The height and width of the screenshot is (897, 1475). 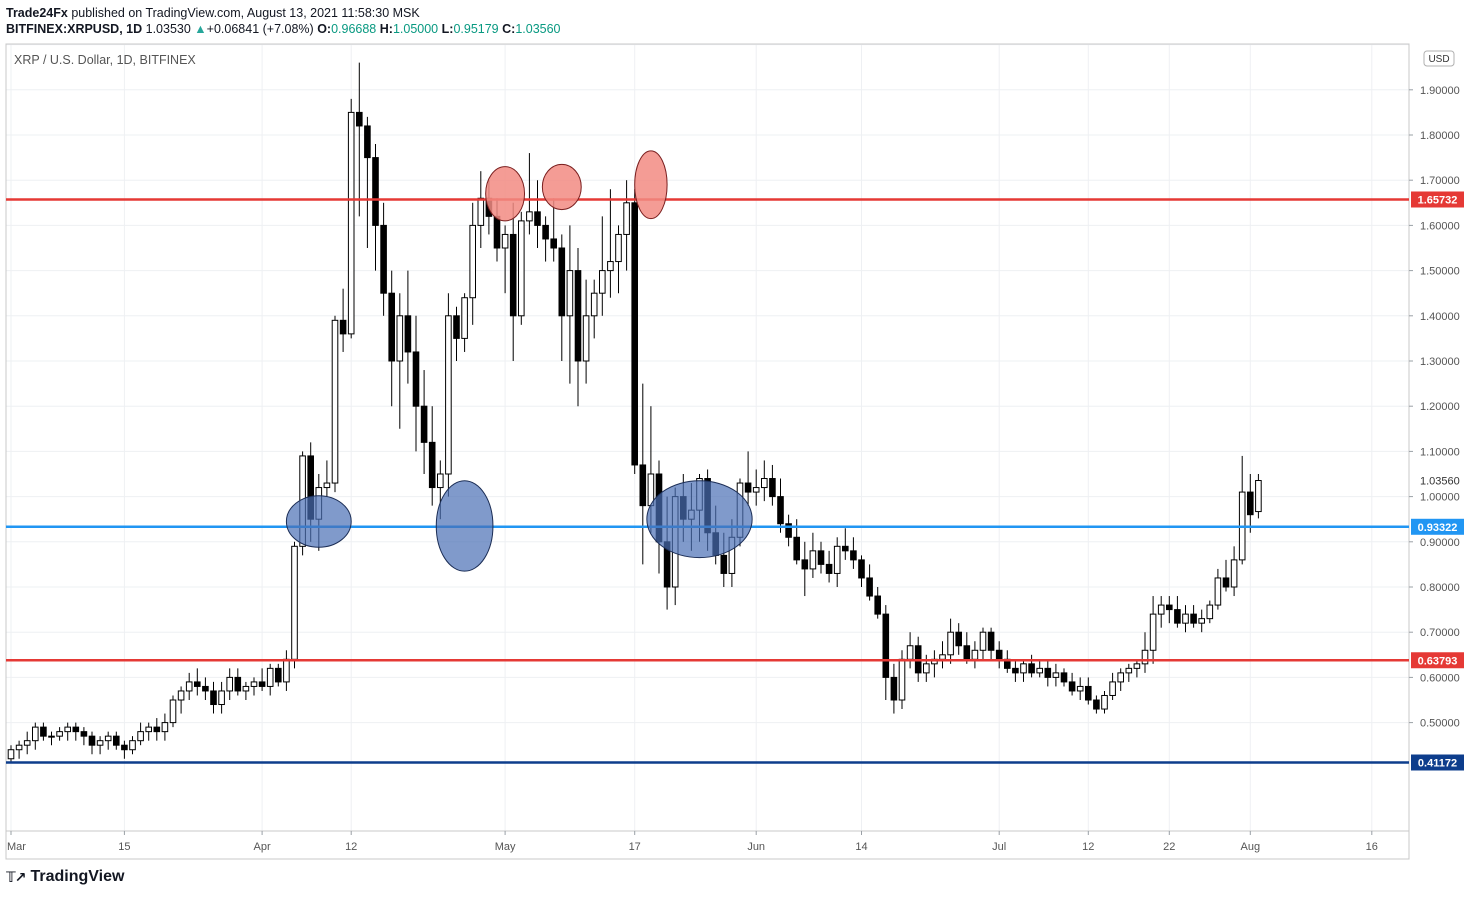 I want to click on price-tick-label: 1.40000, so click(x=1440, y=317).